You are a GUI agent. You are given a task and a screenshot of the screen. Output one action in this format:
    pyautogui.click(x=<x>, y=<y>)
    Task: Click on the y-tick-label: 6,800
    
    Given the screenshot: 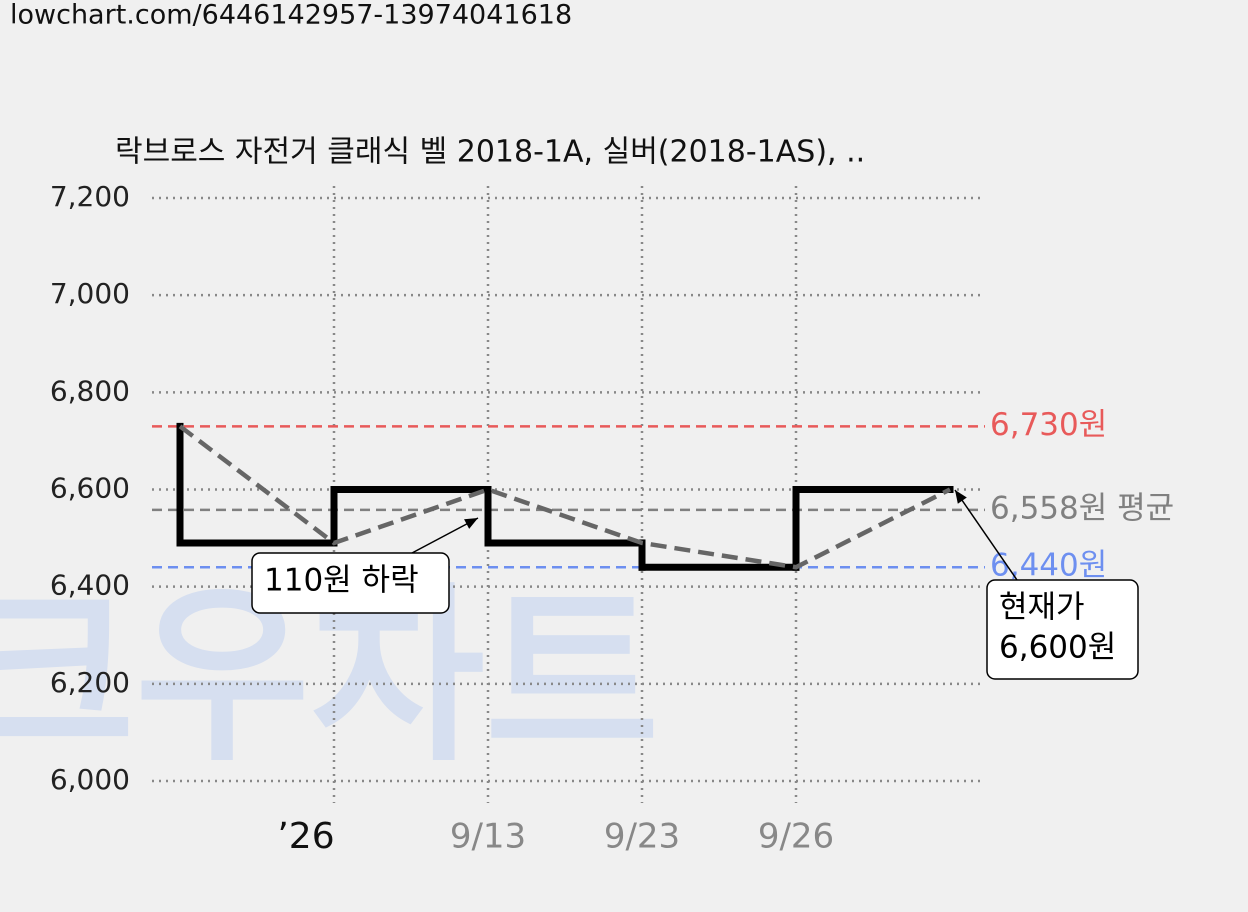 What is the action you would take?
    pyautogui.click(x=90, y=390)
    